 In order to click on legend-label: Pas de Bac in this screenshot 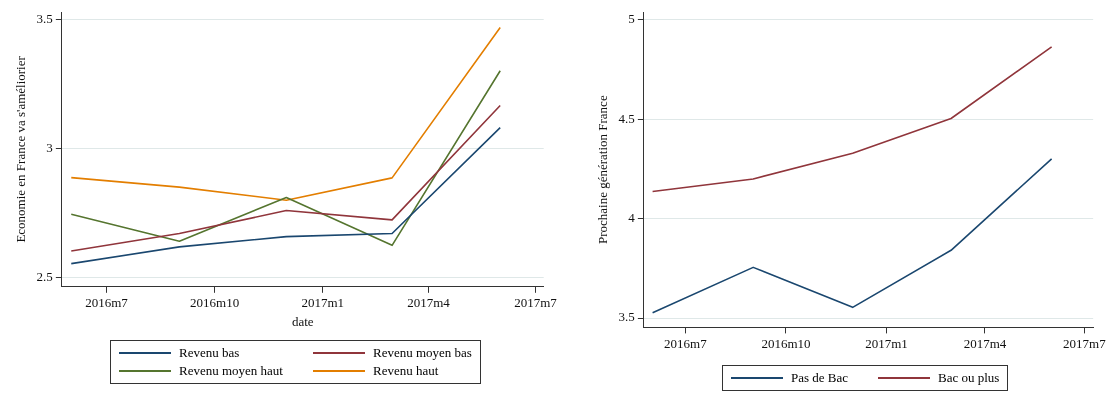, I will do `click(820, 378)`.